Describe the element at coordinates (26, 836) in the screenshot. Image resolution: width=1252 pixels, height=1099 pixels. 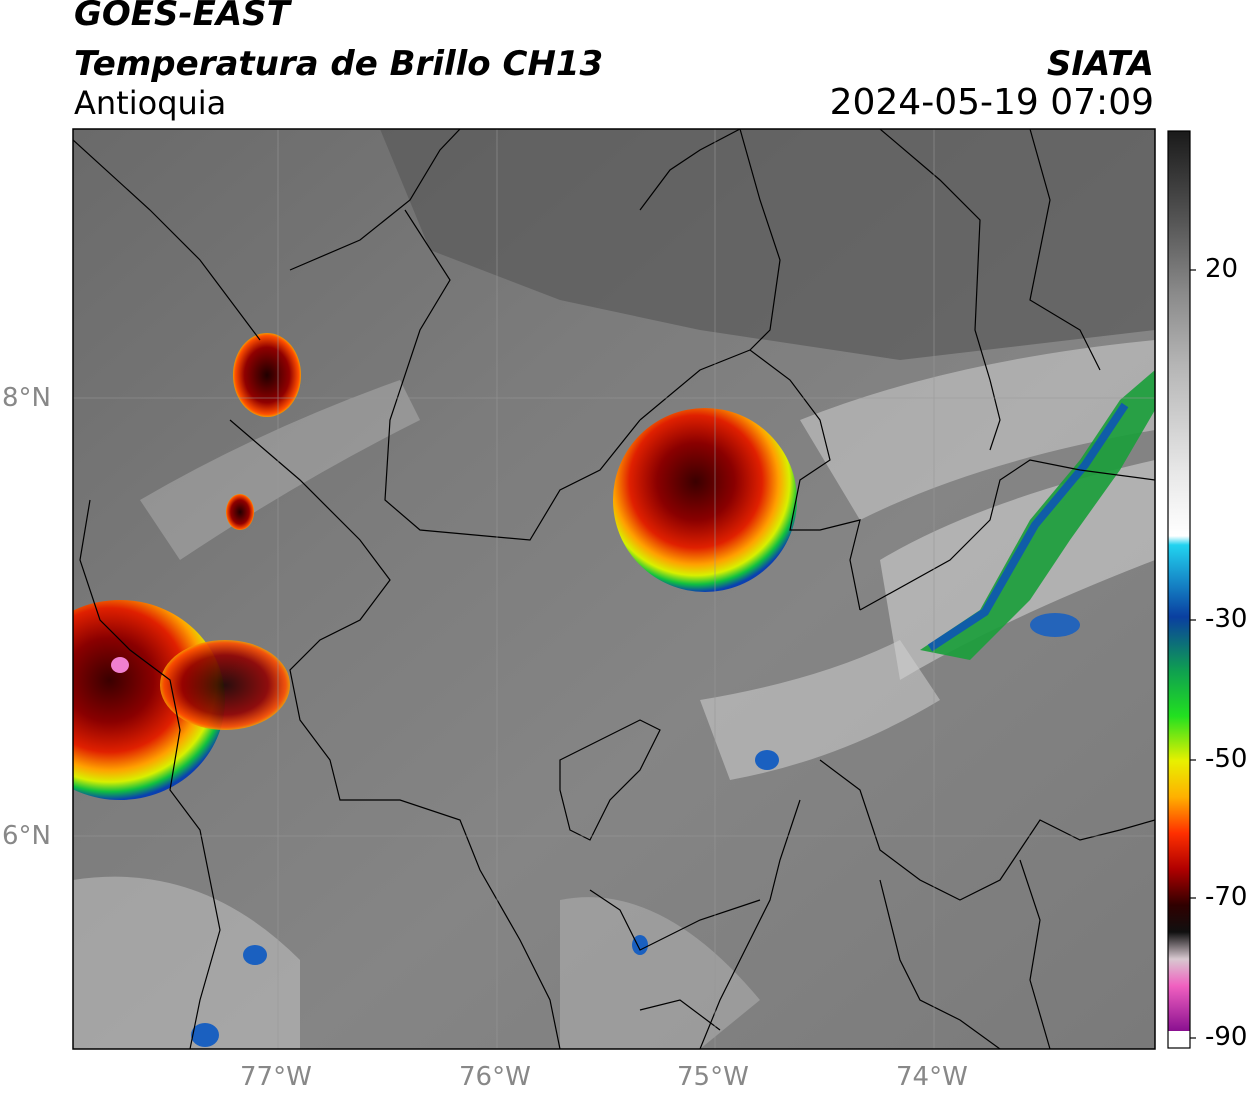
I see `lat-label-6n: 6°N` at that location.